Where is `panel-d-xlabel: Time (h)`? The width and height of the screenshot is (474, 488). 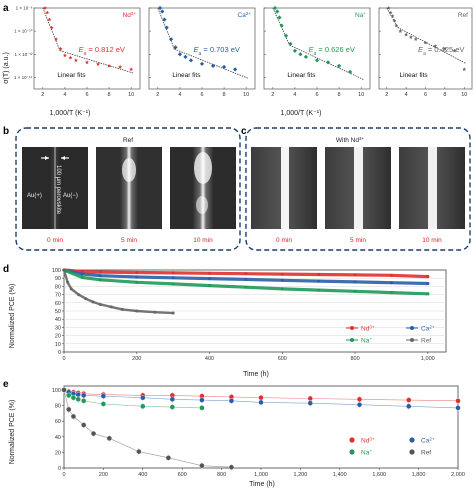 panel-d-xlabel: Time (h) is located at coordinates (256, 374).